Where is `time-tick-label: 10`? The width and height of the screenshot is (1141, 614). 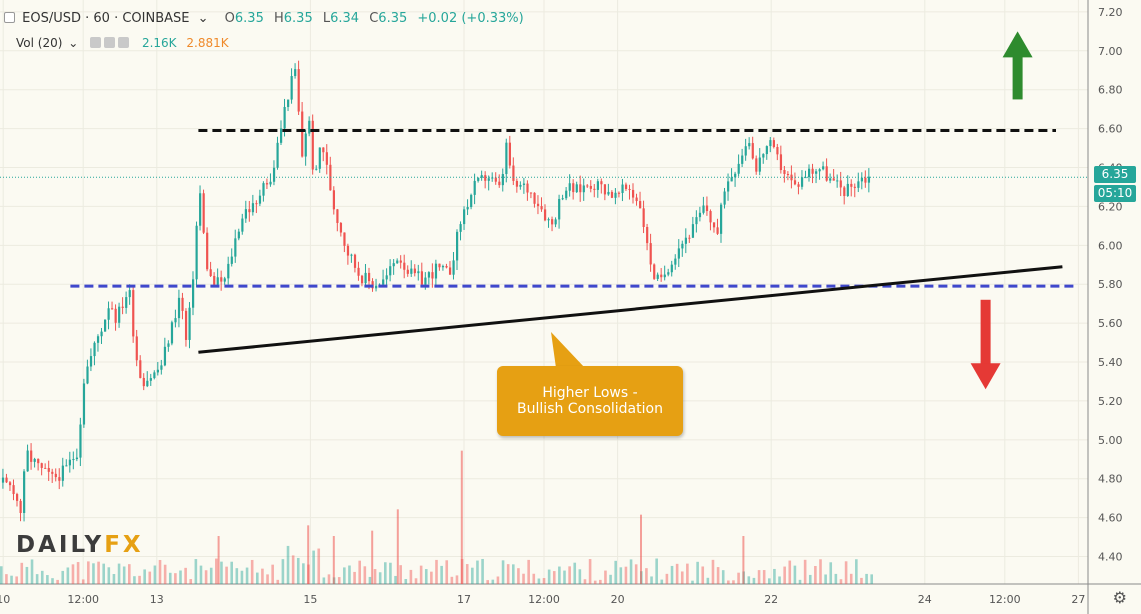 time-tick-label: 10 is located at coordinates (5, 599).